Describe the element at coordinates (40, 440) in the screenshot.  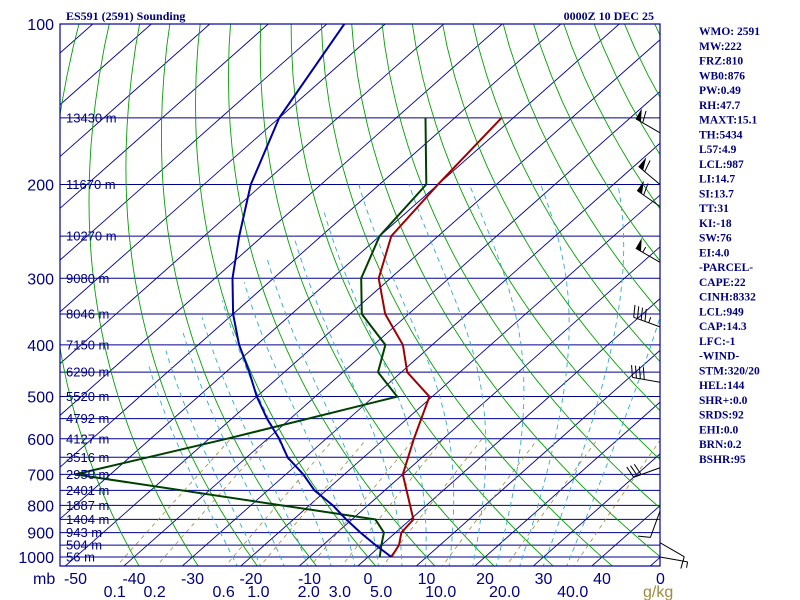
I see `pressure-tick-label: 600` at that location.